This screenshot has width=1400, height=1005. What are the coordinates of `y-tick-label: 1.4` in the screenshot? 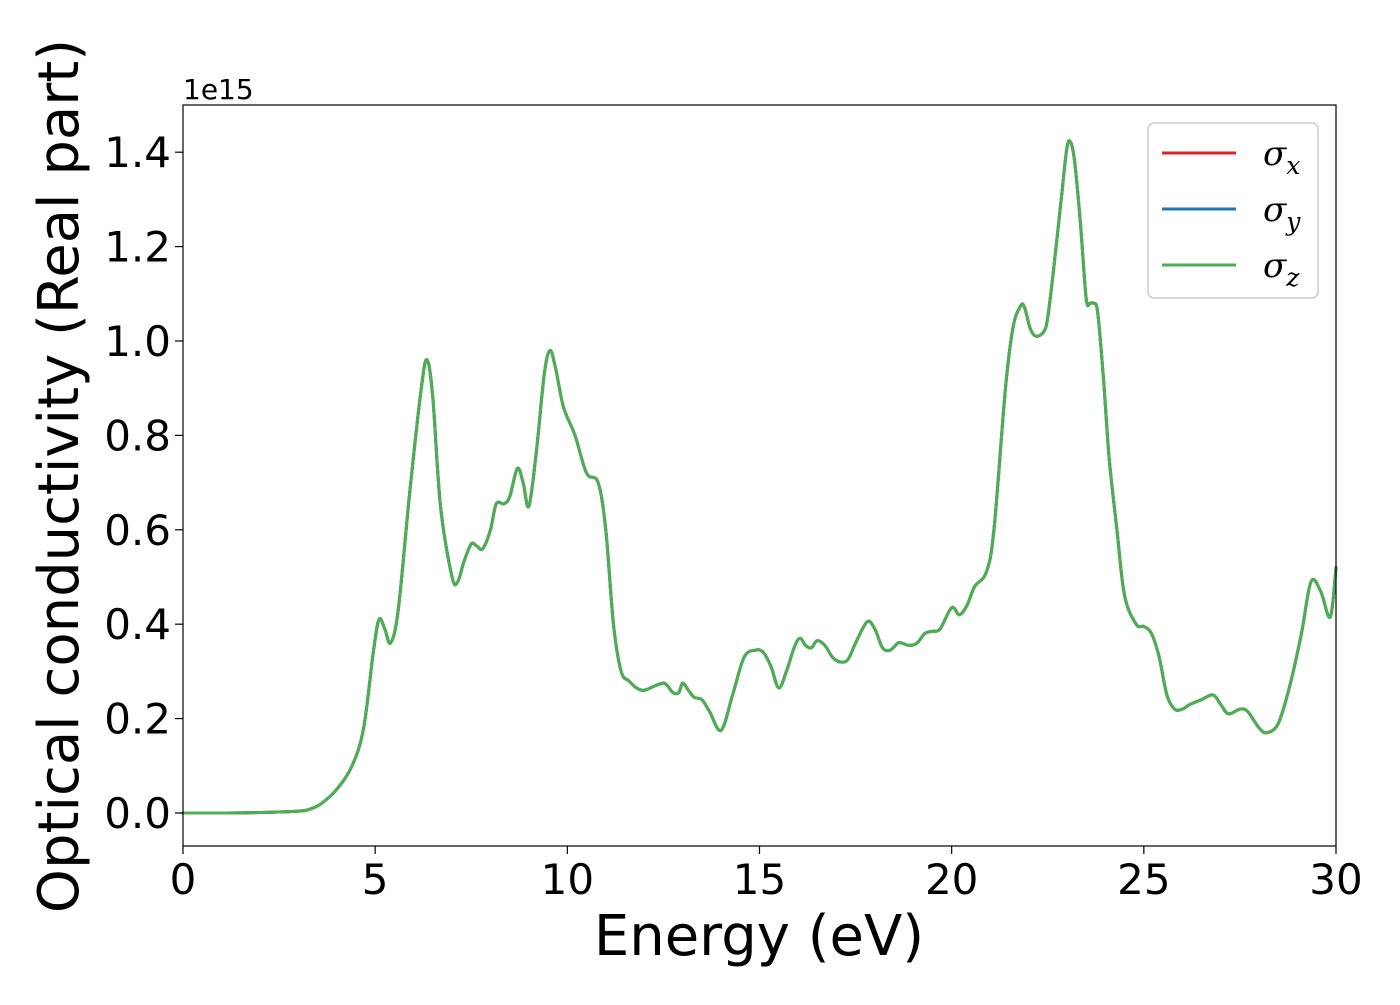 It's located at (137, 152).